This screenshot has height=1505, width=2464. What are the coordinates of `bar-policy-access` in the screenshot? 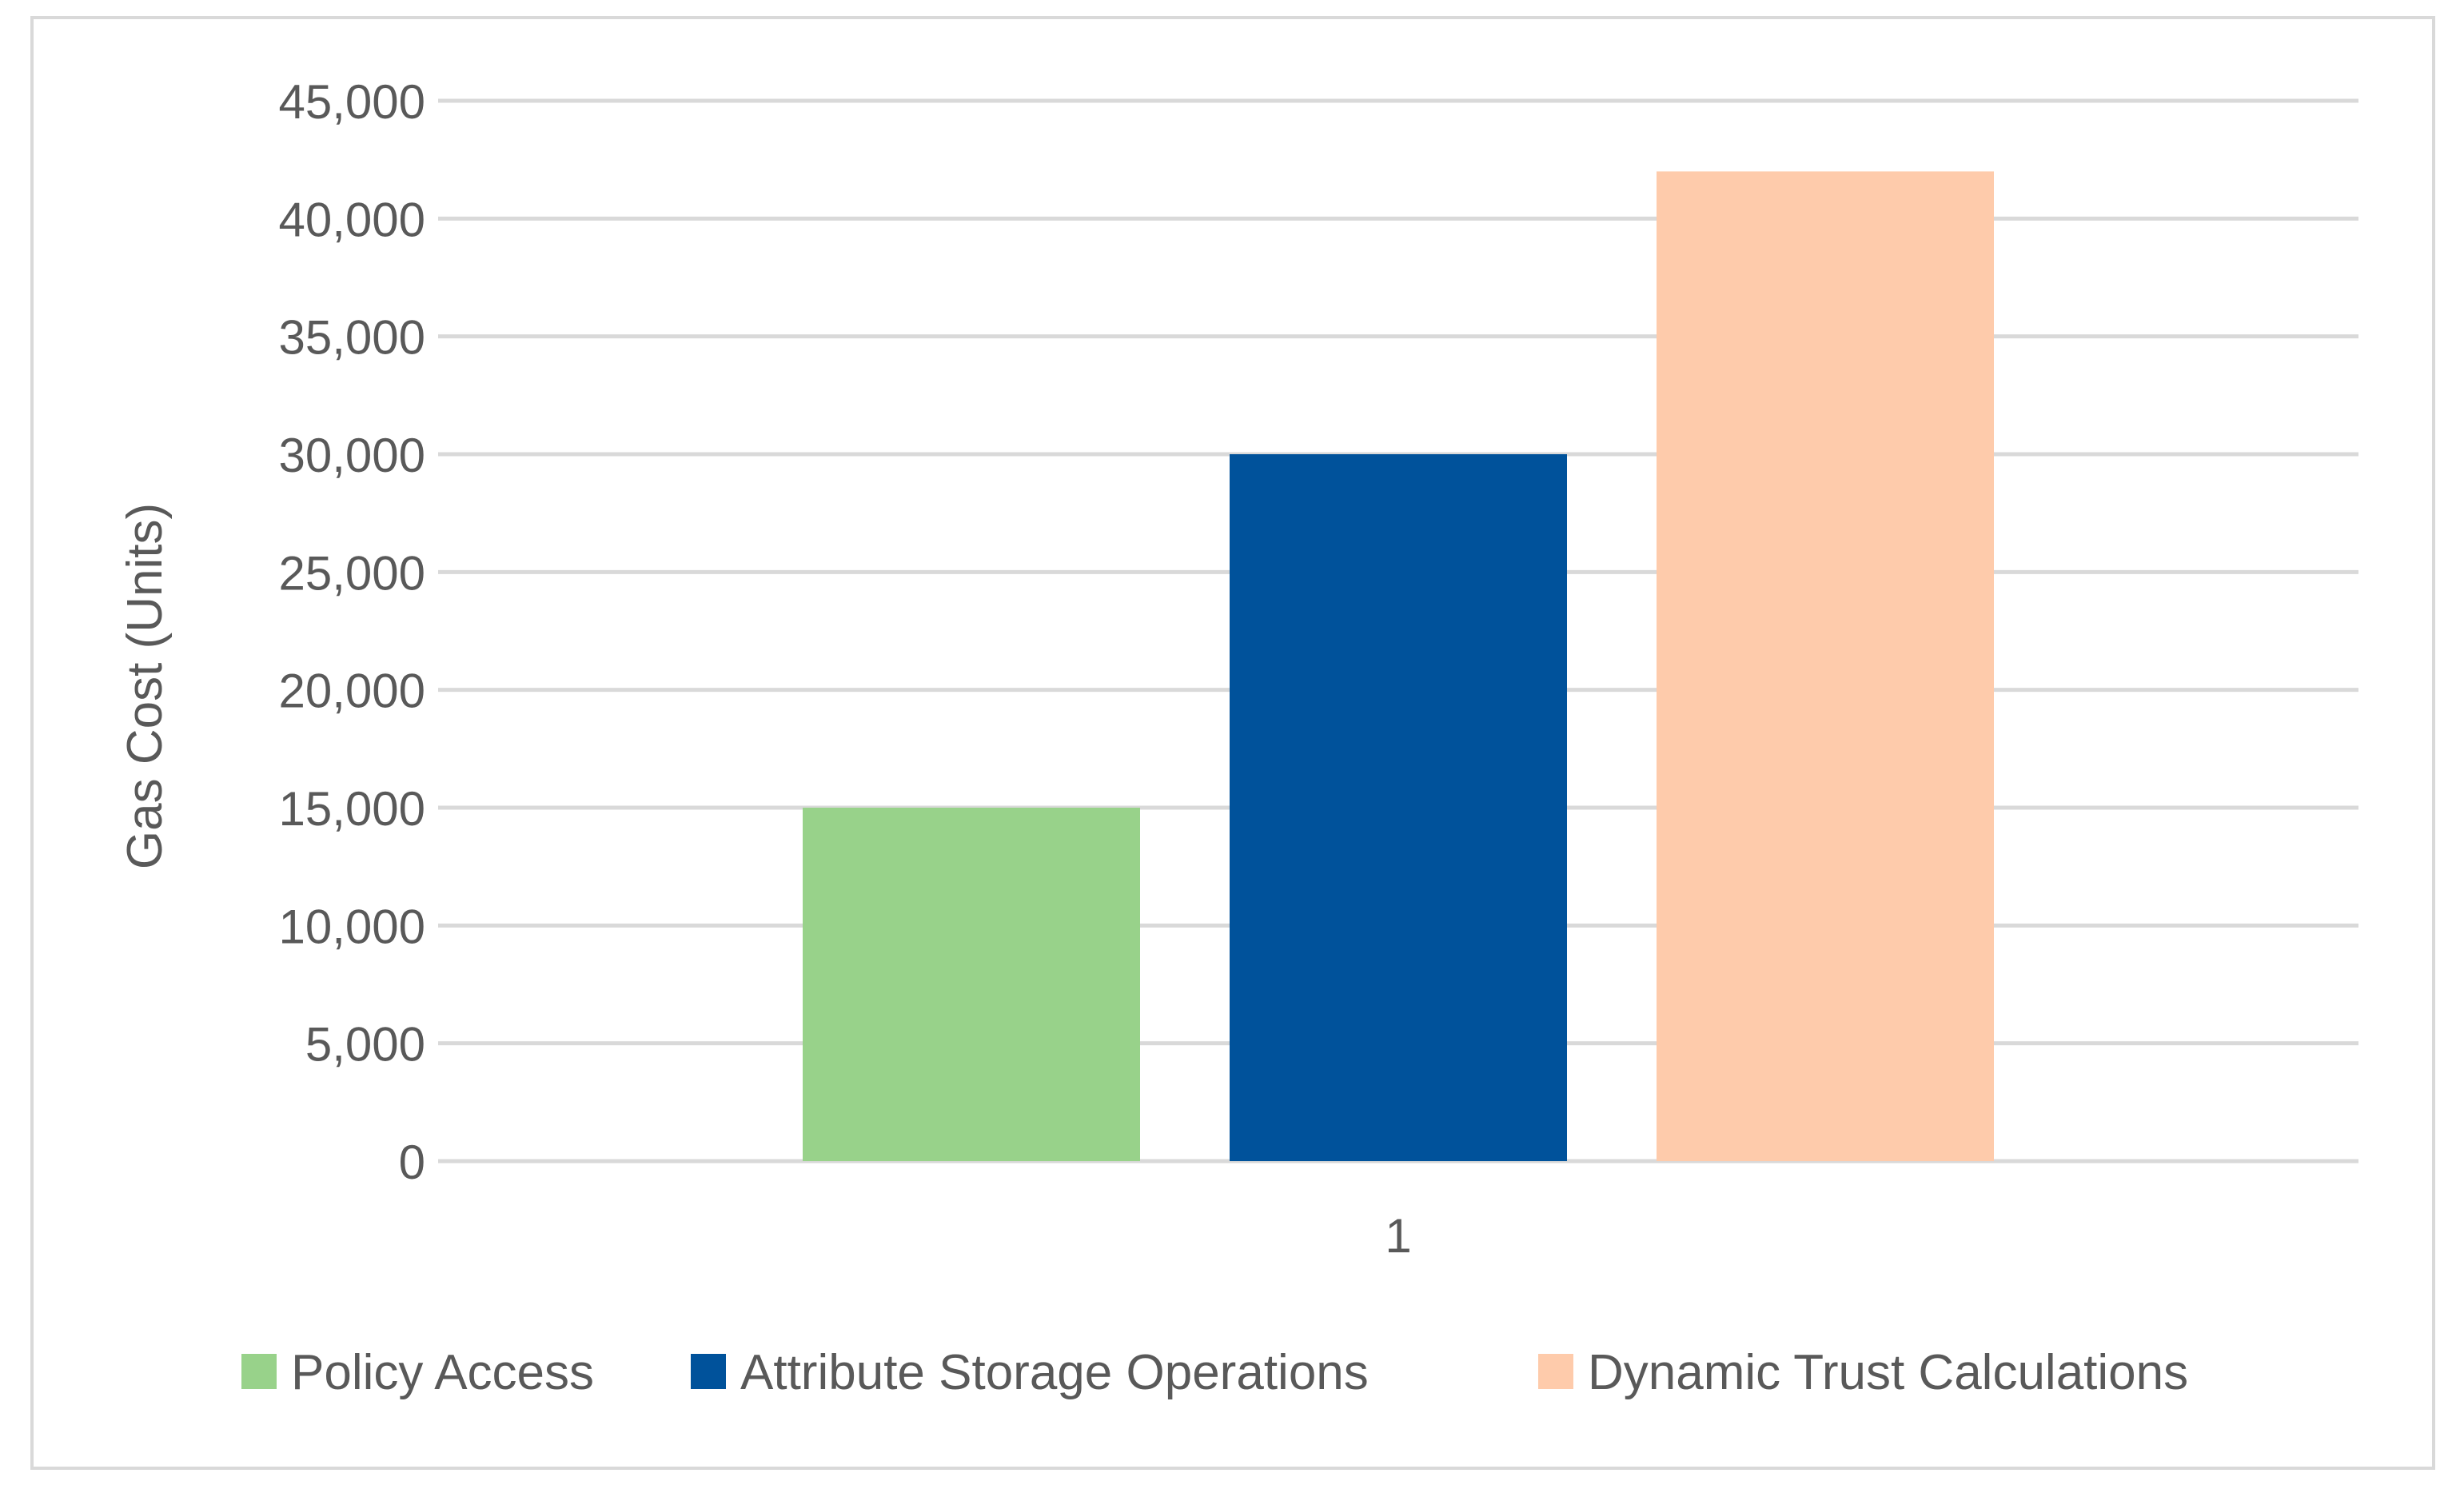 It's located at (971, 984).